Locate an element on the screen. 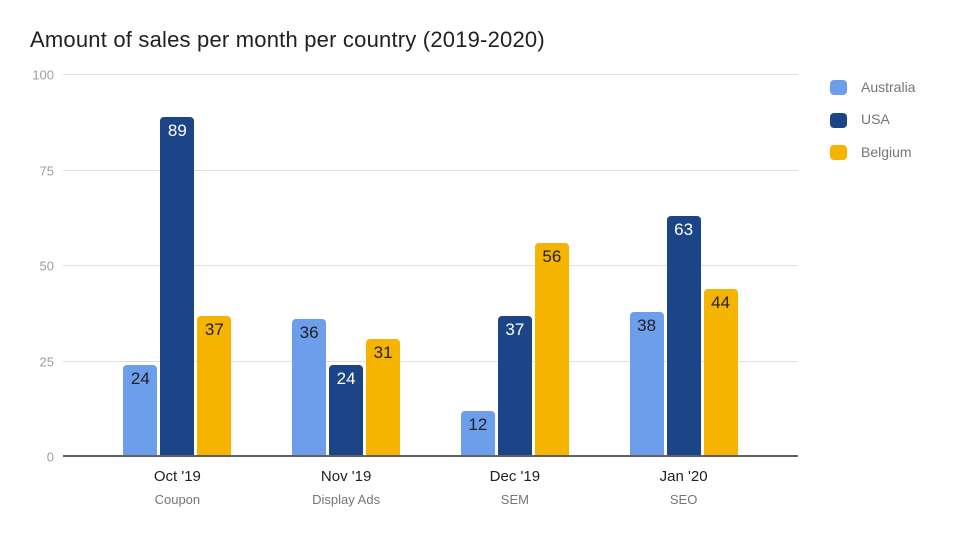  bar-group: 38 63 44 Jan '20 SEO is located at coordinates (683, 291).